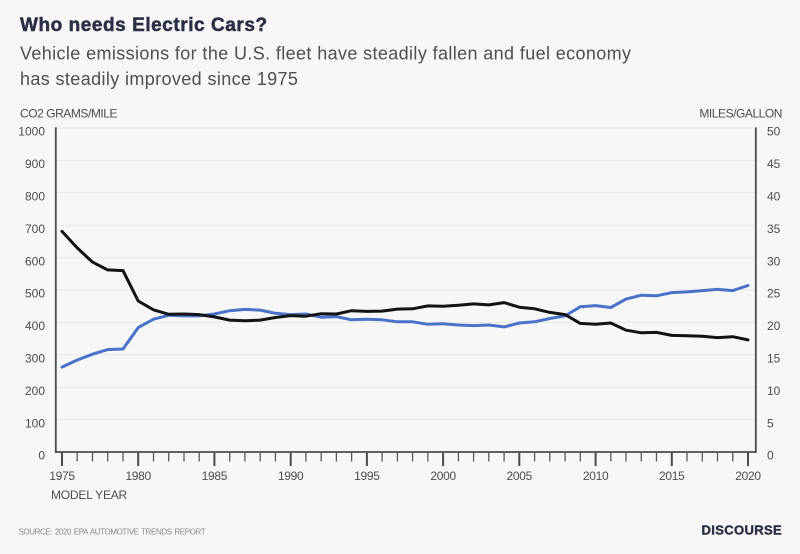 This screenshot has height=554, width=800. I want to click on svg-text: 45, so click(774, 164).